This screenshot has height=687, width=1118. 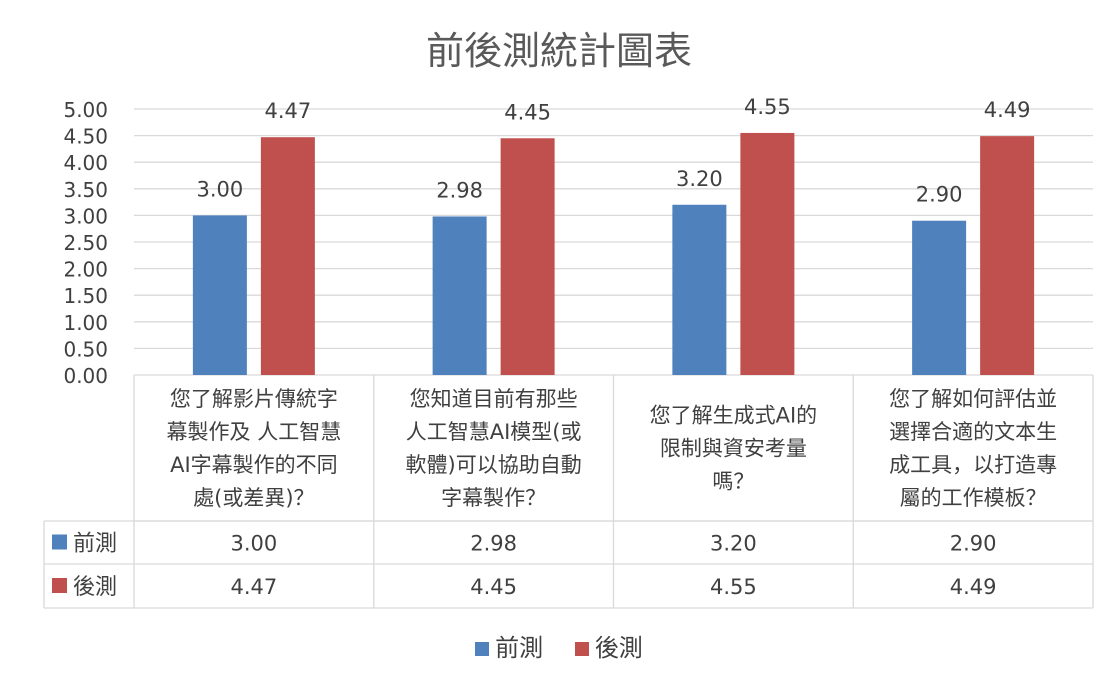 I want to click on category-label: 嗎？, so click(x=733, y=482).